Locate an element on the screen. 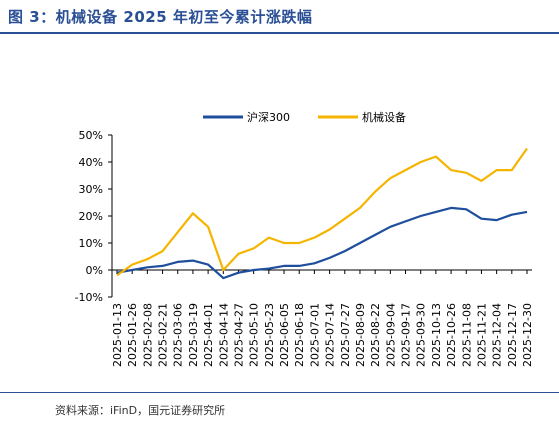 Image resolution: width=559 pixels, height=428 pixels. x-tick-label: 2025-01-26 is located at coordinates (132, 335).